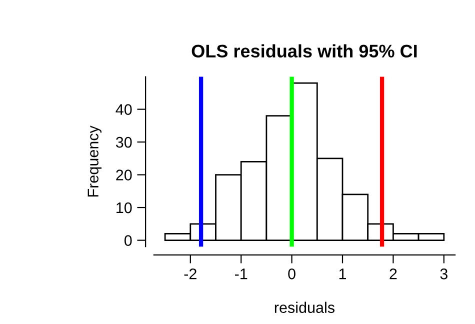 The width and height of the screenshot is (475, 324). Describe the element at coordinates (304, 51) in the screenshot. I see `chart-title: OLS residuals with 95% CI` at that location.